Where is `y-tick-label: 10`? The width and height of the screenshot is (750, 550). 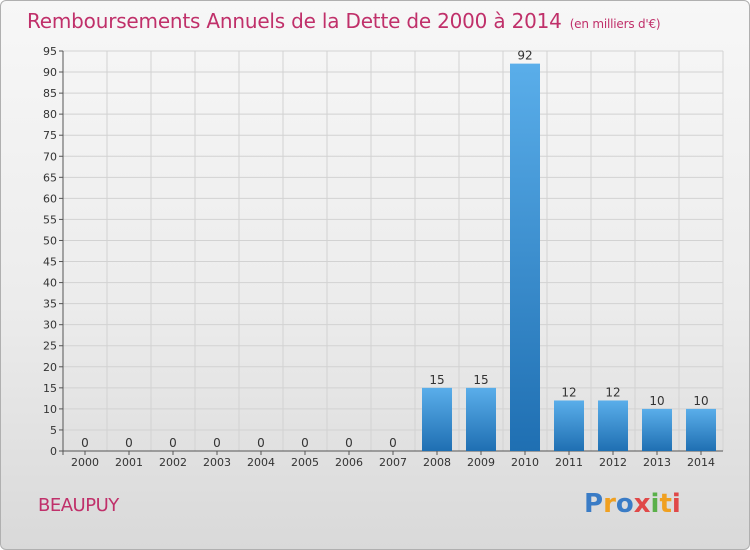
y-tick-label: 10 is located at coordinates (50, 409).